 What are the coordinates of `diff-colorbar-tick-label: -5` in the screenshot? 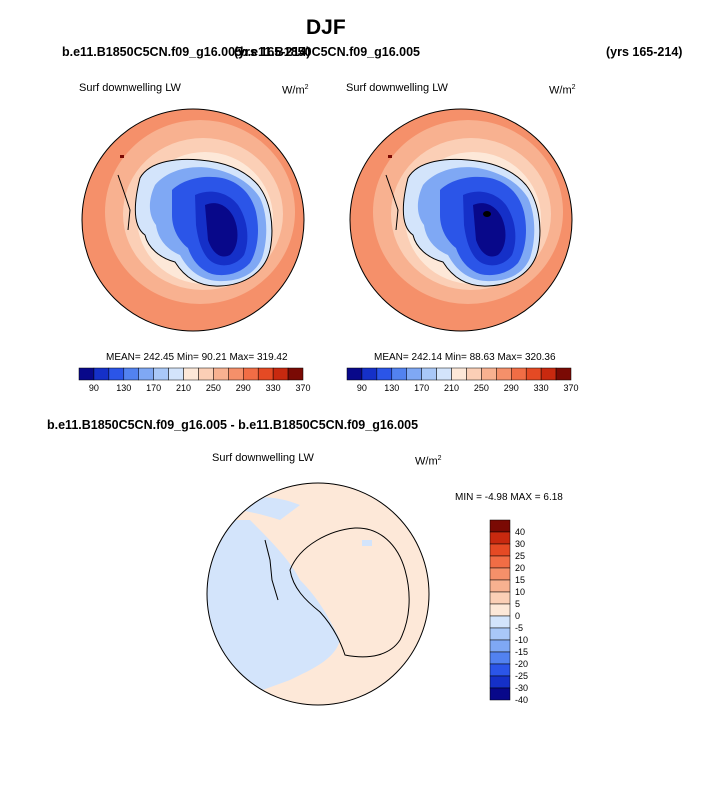 It's located at (519, 628).